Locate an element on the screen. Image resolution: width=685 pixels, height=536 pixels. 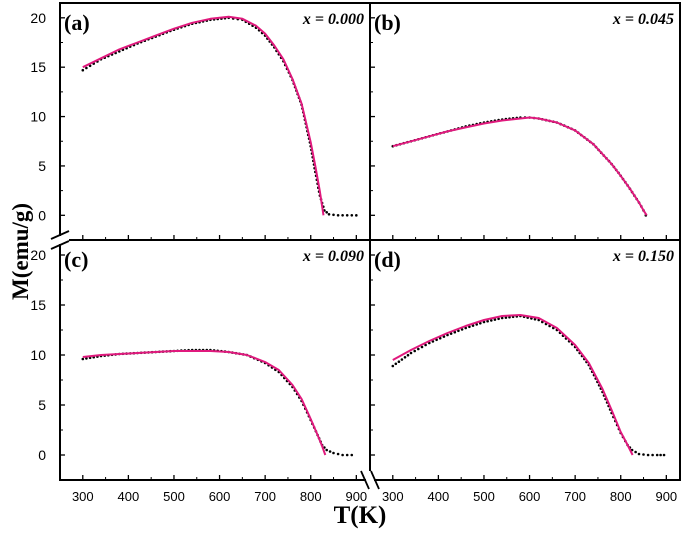
composition-annotation: x = 0.150 is located at coordinates (643, 256).